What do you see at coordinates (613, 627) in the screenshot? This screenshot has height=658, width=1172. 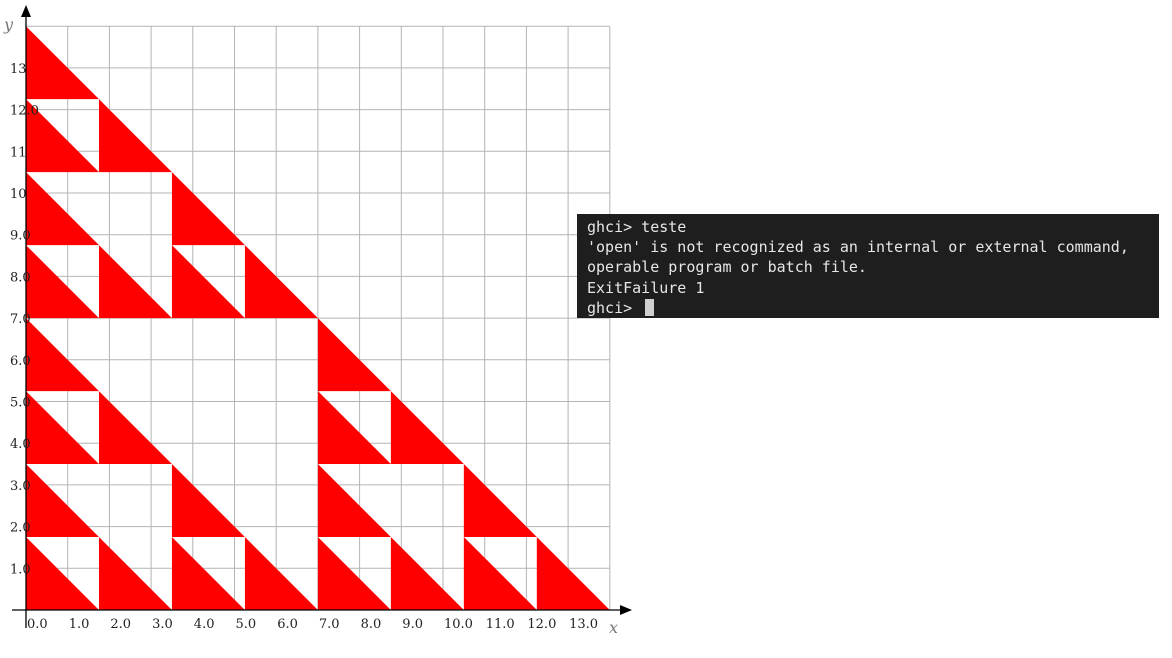 I see `x-axis-label: x` at bounding box center [613, 627].